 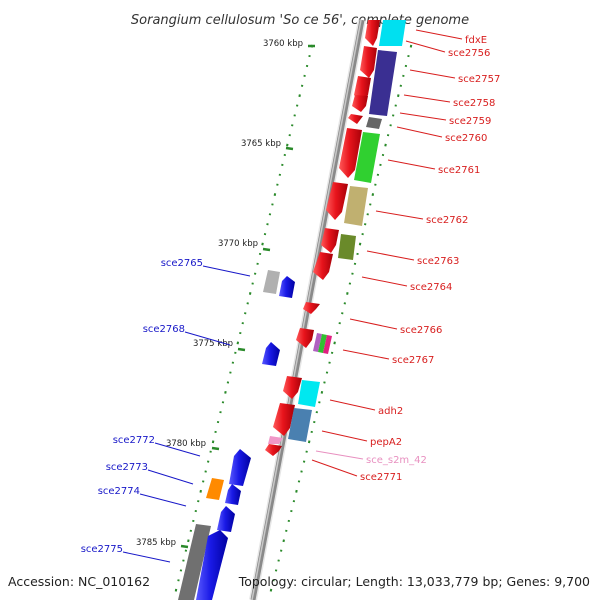 I want to click on function-box-sce2759, so click(x=374, y=123).